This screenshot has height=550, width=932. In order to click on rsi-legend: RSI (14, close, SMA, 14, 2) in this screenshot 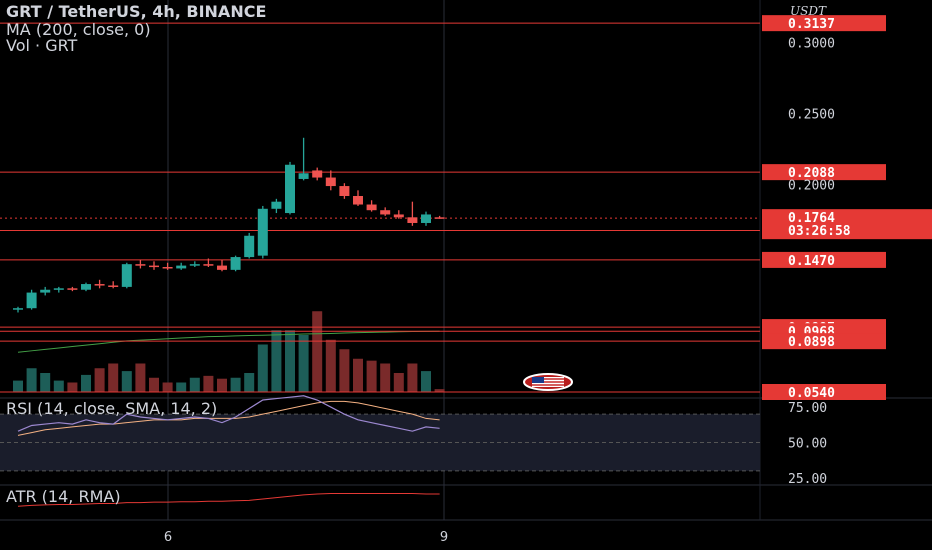, I will do `click(112, 408)`.